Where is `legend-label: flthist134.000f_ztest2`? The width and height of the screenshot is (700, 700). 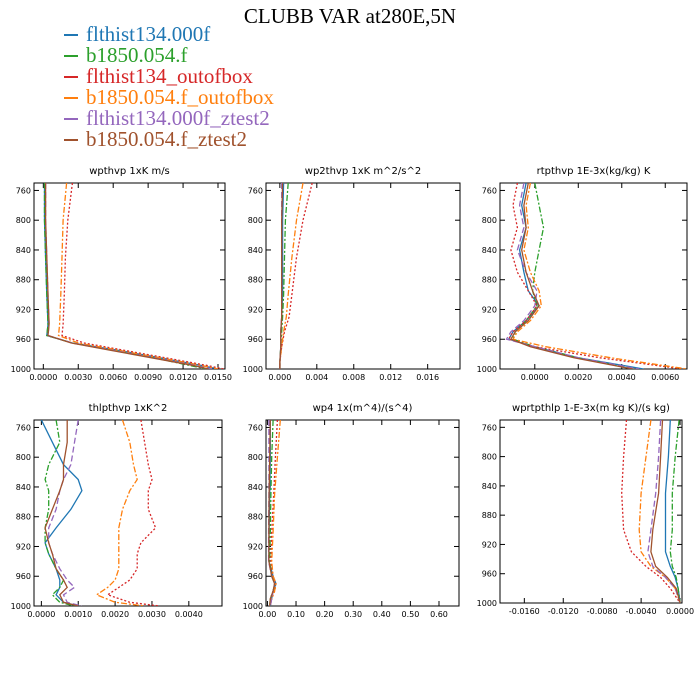 legend-label: flthist134.000f_ztest2 is located at coordinates (178, 118).